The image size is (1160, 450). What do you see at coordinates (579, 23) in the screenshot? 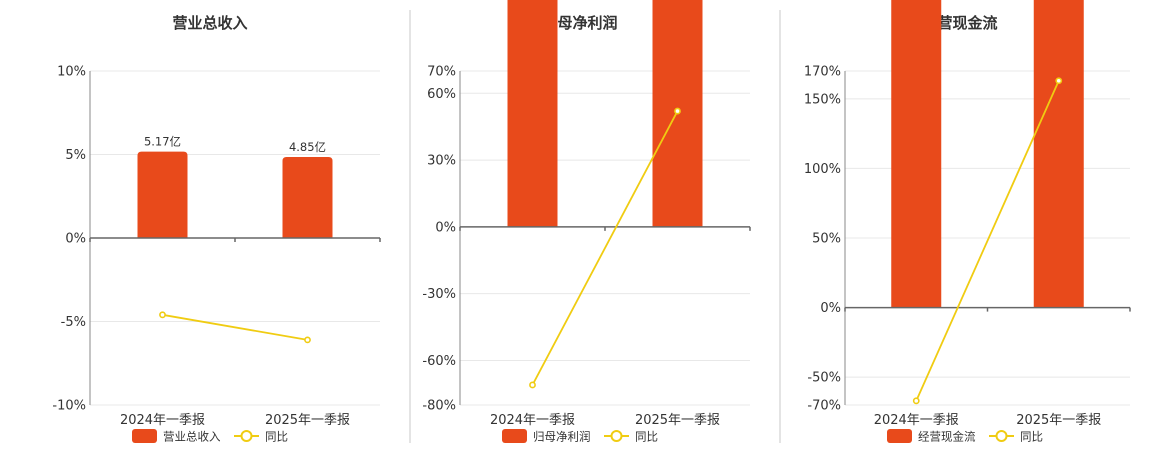
I see `chart-title: 归母净利润` at bounding box center [579, 23].